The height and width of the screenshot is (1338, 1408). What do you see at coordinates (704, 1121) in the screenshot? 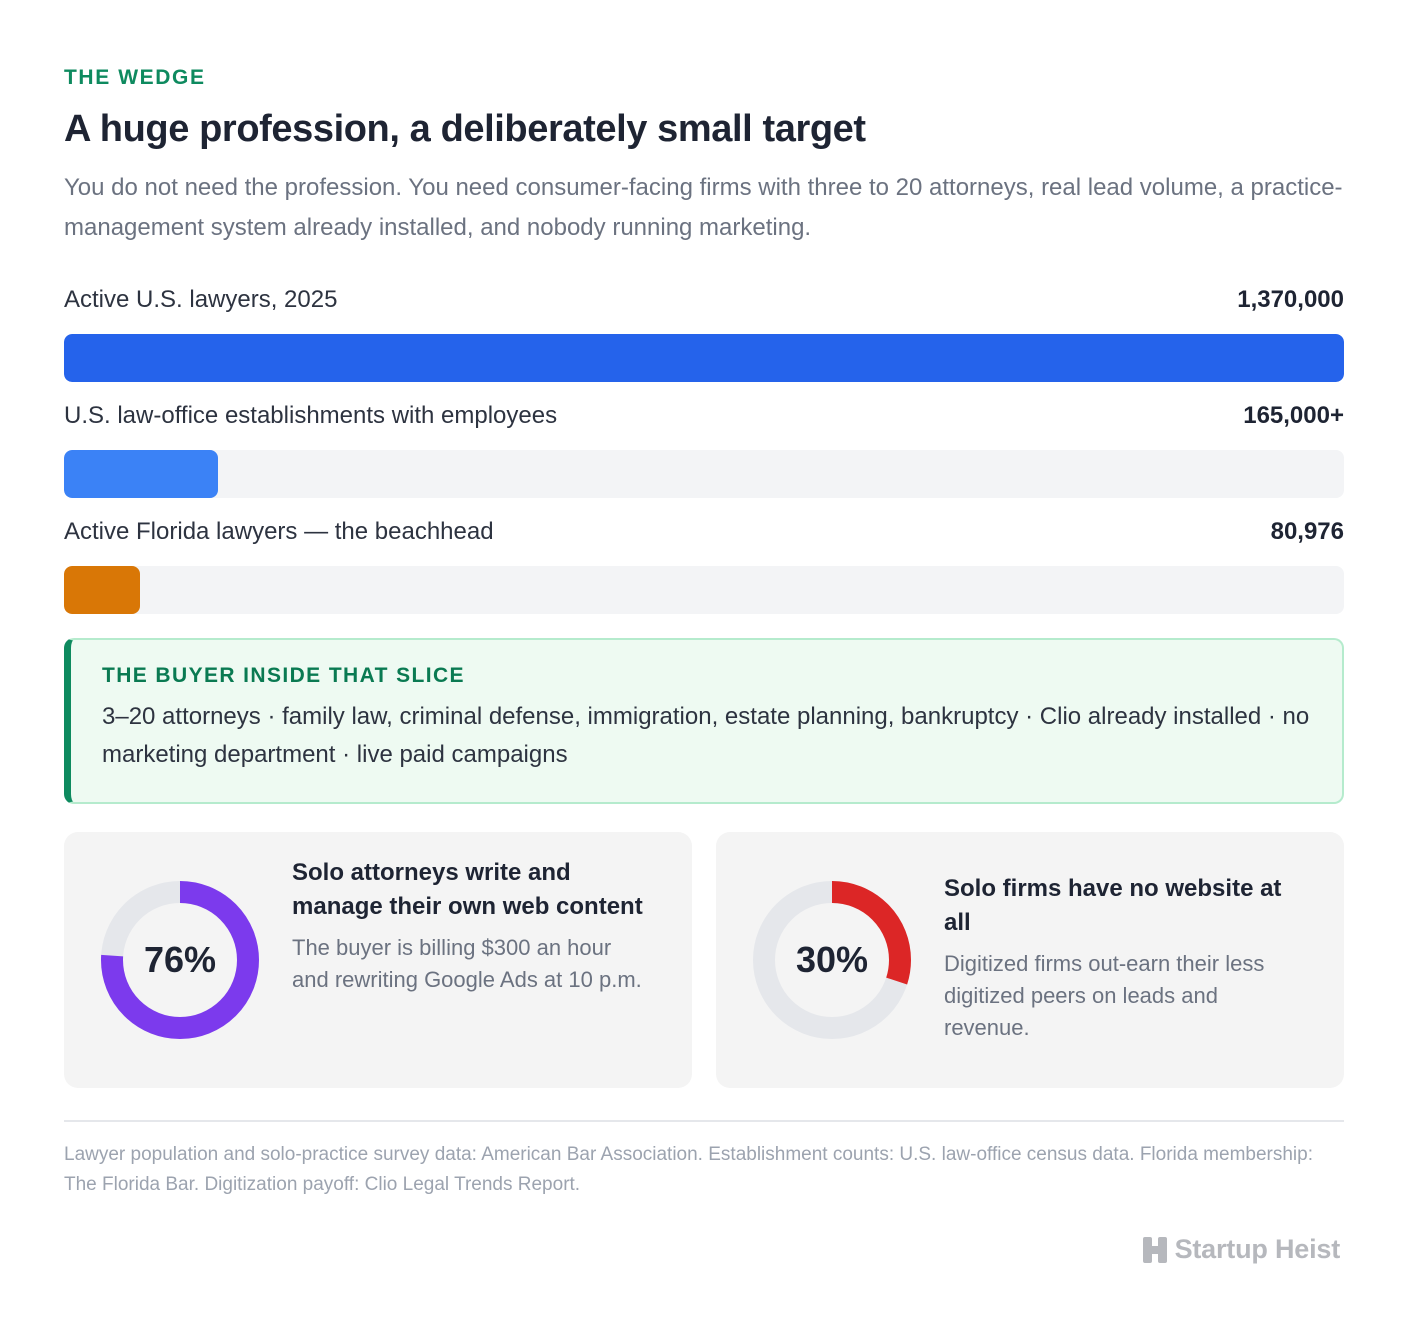
I see `footer-divider` at bounding box center [704, 1121].